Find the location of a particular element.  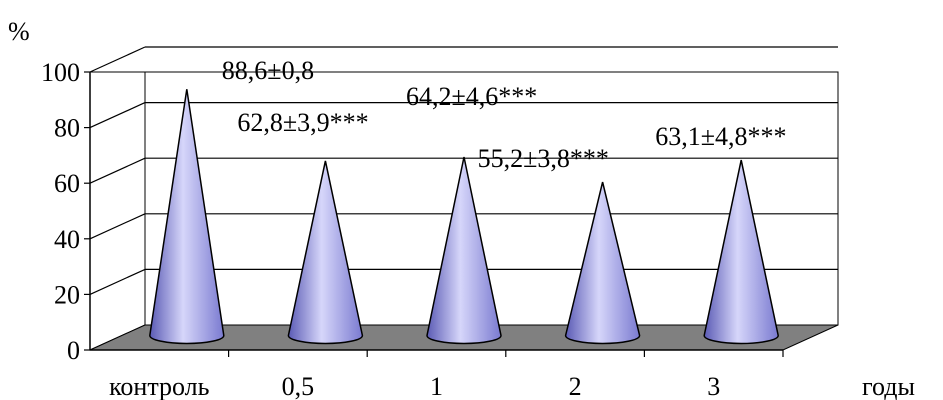

data-label: 88,6±0,8 is located at coordinates (268, 70).